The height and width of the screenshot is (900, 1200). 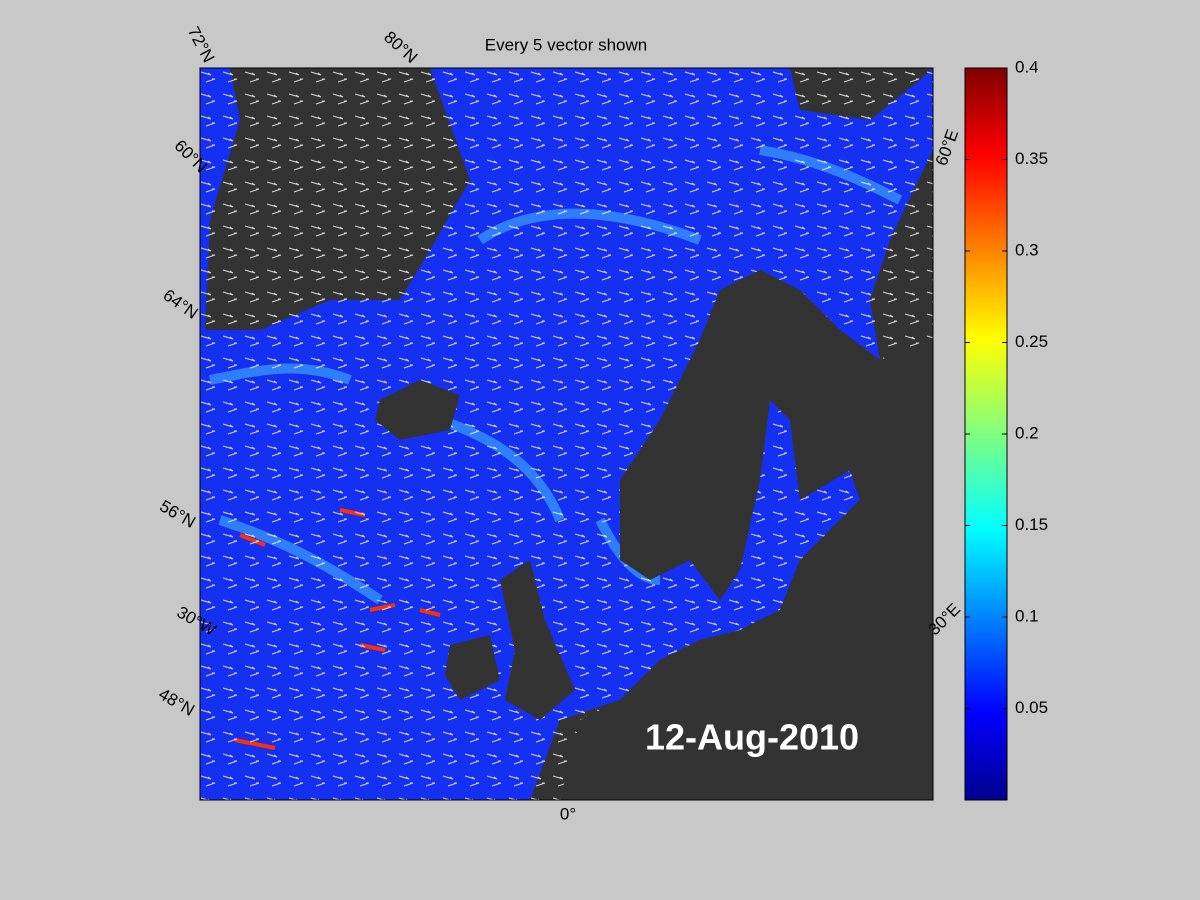 What do you see at coordinates (1031, 707) in the screenshot?
I see `colorbar-tick-label: 0.05` at bounding box center [1031, 707].